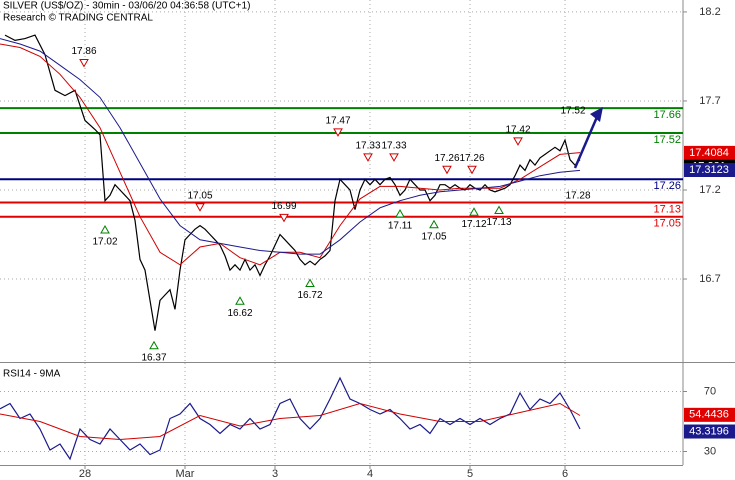 This screenshot has height=480, width=735. What do you see at coordinates (710, 391) in the screenshot?
I see `y-tick-label: 70` at bounding box center [710, 391].